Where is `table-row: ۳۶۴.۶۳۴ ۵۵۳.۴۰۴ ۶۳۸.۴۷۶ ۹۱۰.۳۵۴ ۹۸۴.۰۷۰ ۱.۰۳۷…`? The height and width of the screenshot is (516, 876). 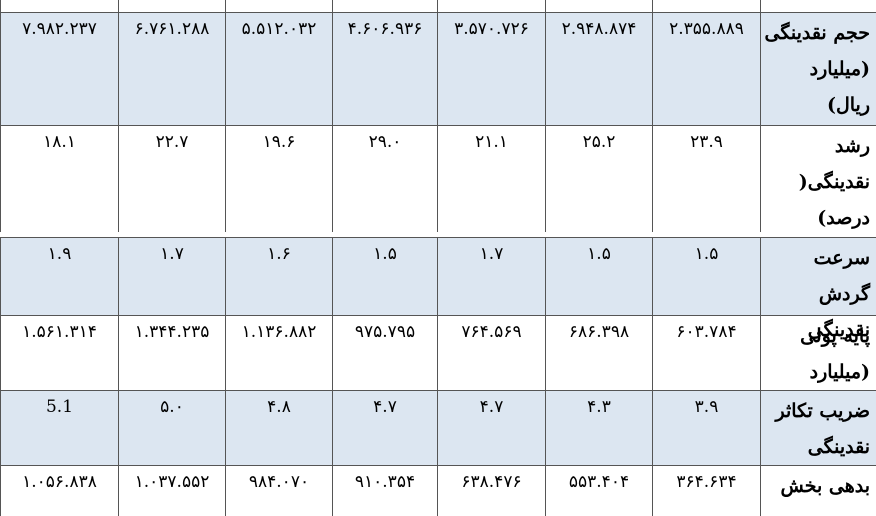 table-row: ۳۶۴.۶۳۴ ۵۵۳.۴۰۴ ۶۳۸.۴۷۶ ۹۱۰.۳۵۴ ۹۸۴.۰۷۰ ۱.۰۳۷… is located at coordinates (438, 490).